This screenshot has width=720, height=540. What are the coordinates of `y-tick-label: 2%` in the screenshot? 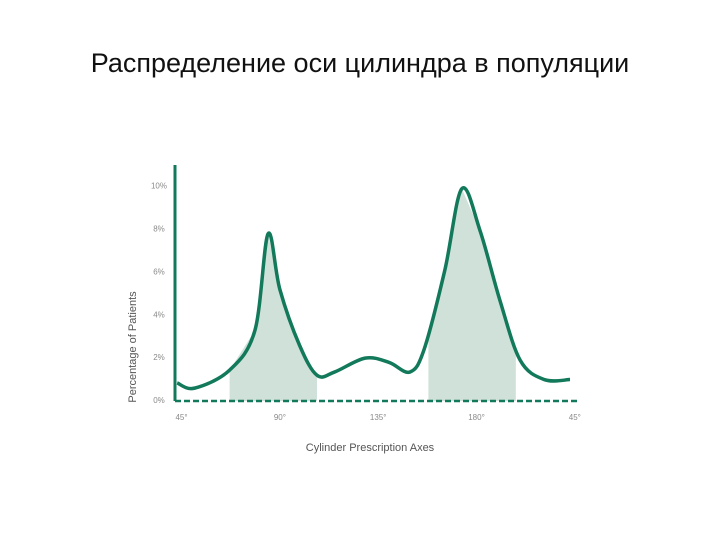 It's located at (159, 357).